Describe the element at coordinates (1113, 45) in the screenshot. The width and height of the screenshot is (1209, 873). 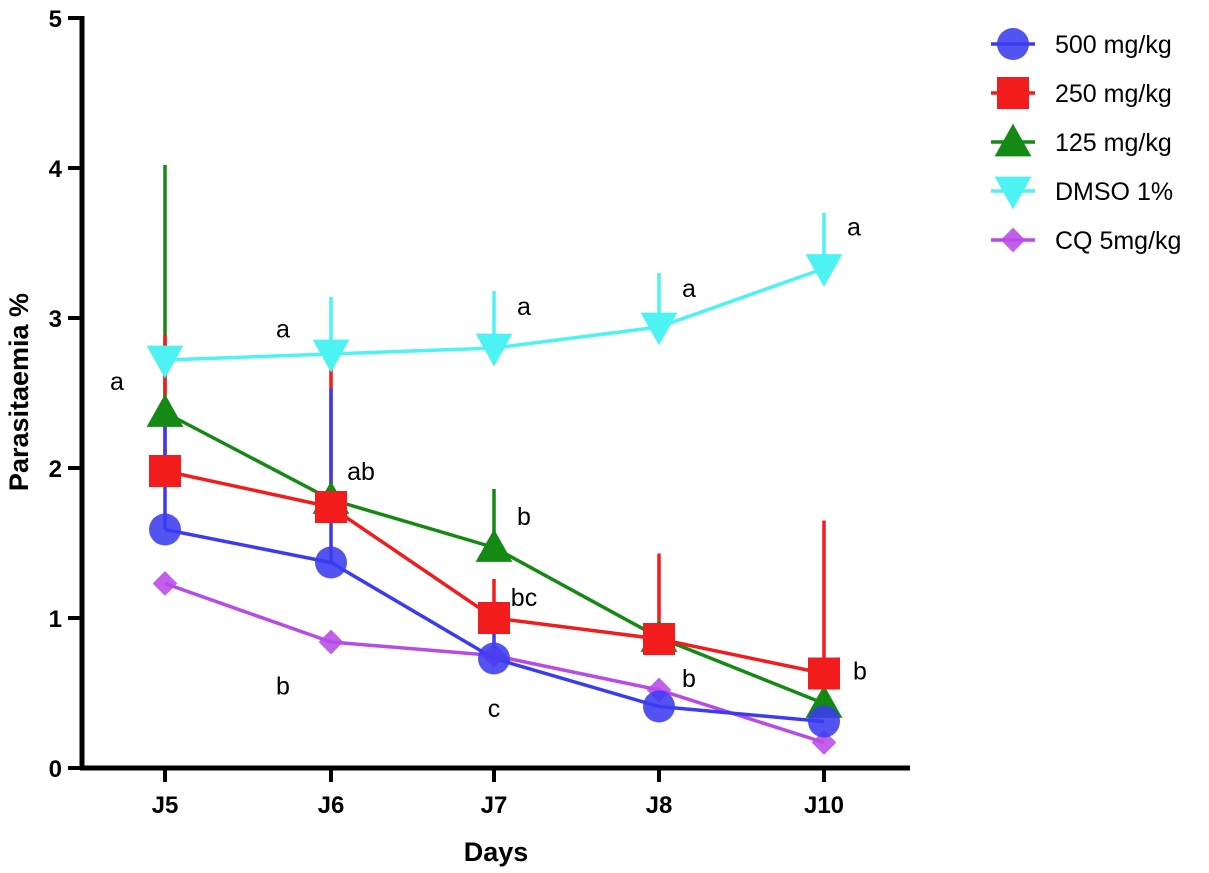
I see `legend-label-500-mg-kg: 500 mg/kg` at that location.